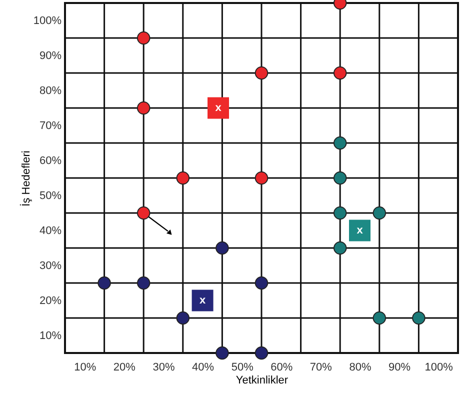 The width and height of the screenshot is (461, 403). Describe the element at coordinates (242, 368) in the screenshot. I see `x-tick-label: 50%` at that location.